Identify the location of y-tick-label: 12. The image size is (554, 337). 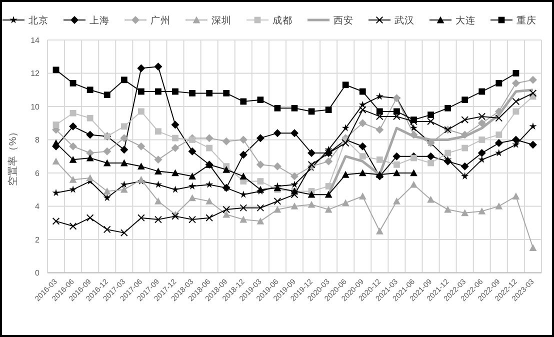
(35, 73).